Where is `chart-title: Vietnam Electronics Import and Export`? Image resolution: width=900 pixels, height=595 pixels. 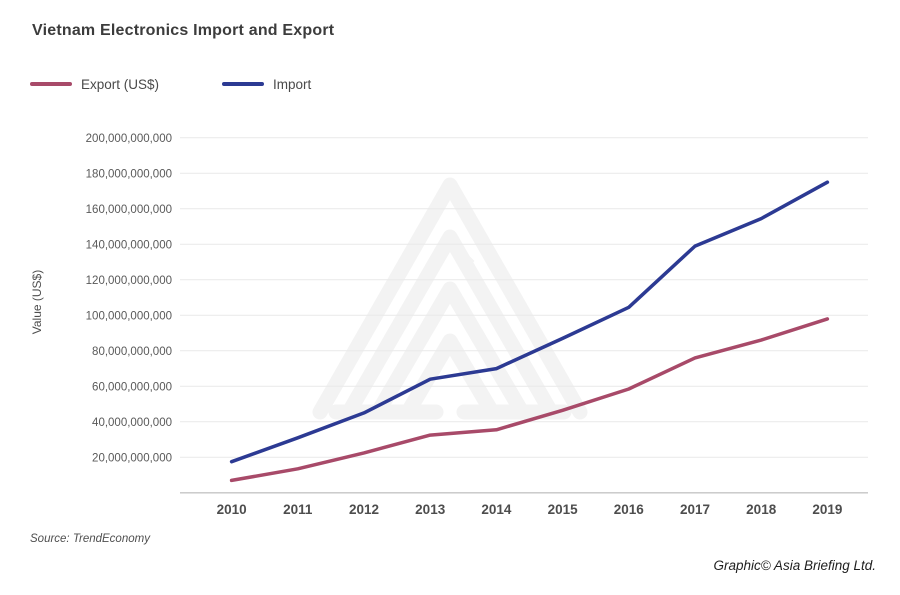
chart-title: Vietnam Electronics Import and Export is located at coordinates (183, 30).